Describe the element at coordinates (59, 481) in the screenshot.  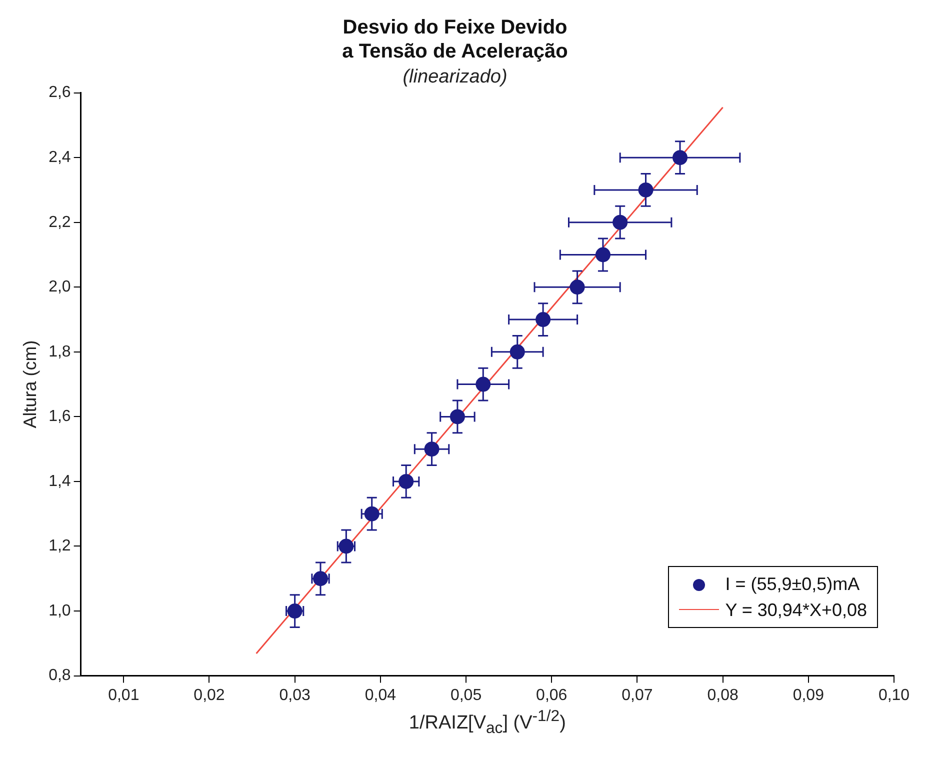
I see `y-tick-label: 1,4` at that location.